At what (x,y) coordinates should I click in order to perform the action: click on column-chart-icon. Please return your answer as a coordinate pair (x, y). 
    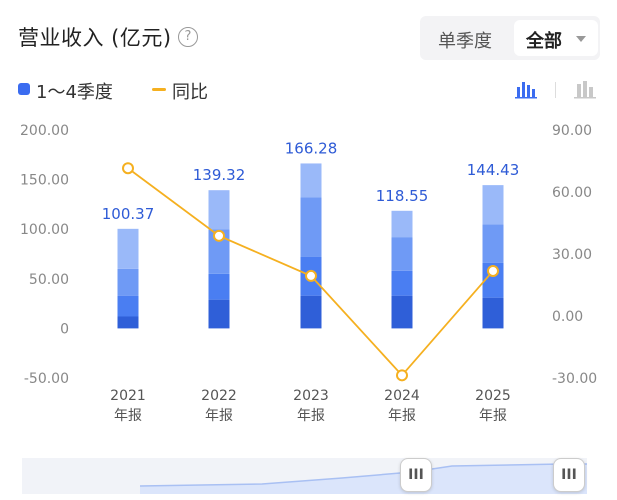
    Looking at the image, I should click on (585, 89).